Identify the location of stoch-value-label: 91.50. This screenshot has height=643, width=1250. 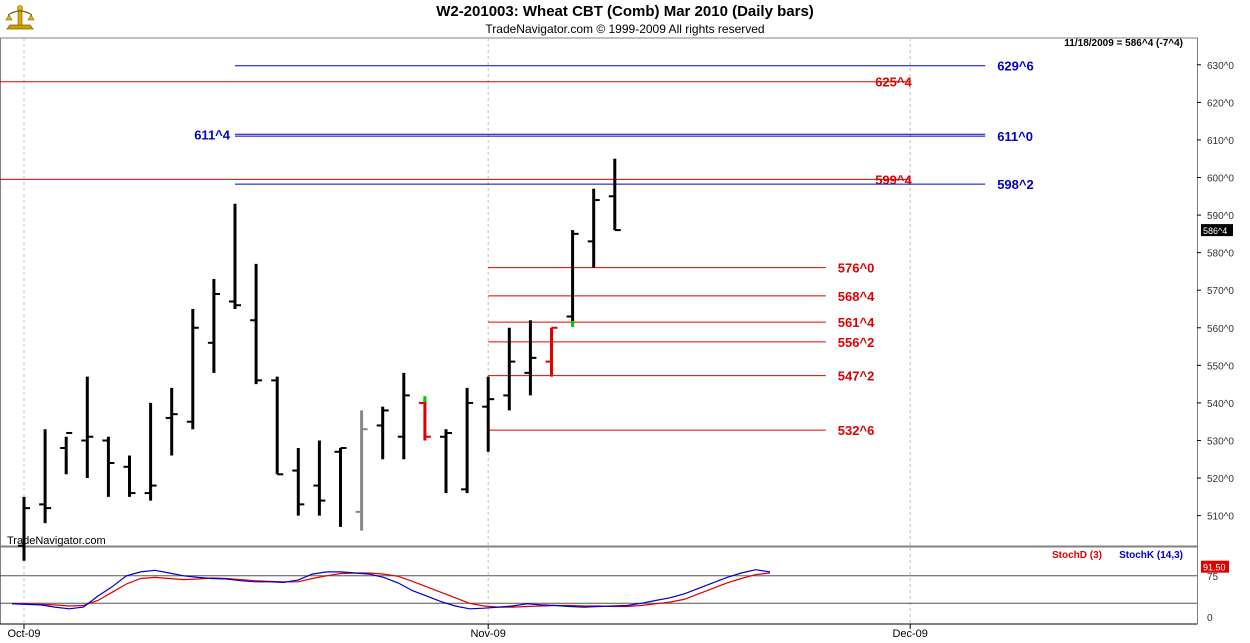
(1214, 568).